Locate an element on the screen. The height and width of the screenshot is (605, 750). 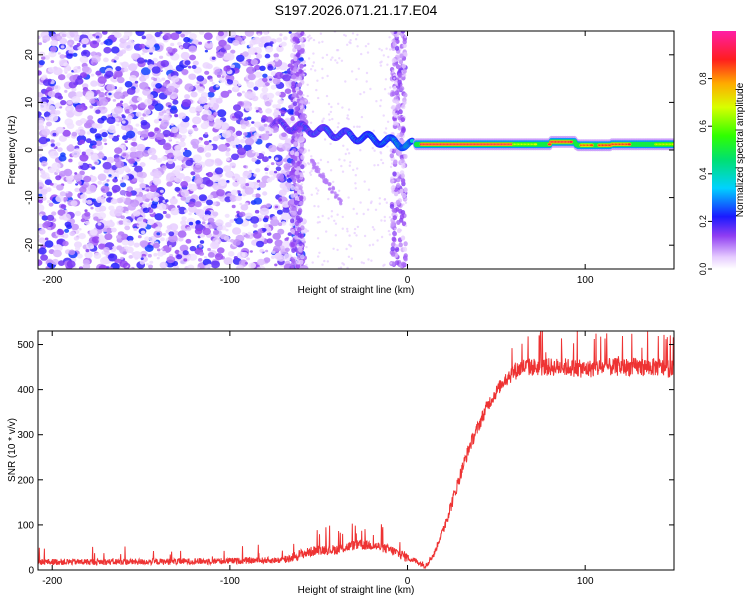
snr-x-tick-label: -100 is located at coordinates (230, 581).